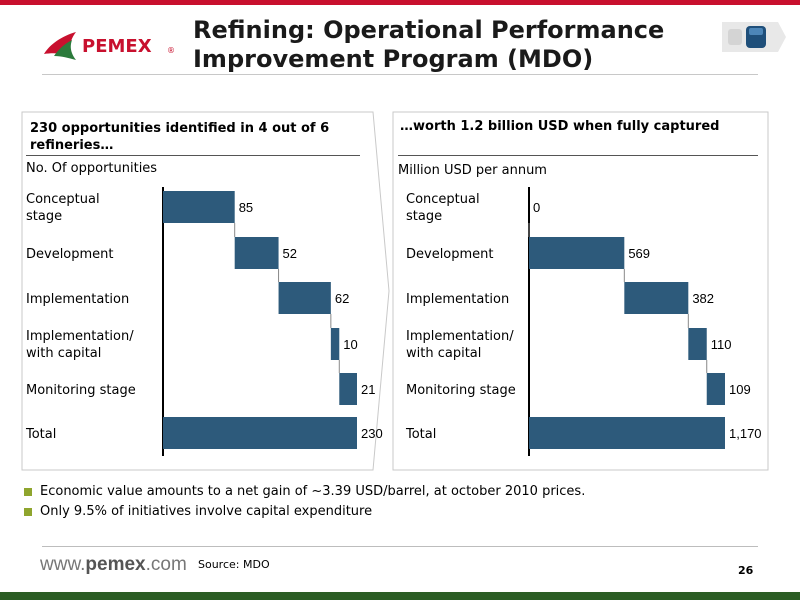 The width and height of the screenshot is (800, 600). I want to click on url-brand: pemex, so click(115, 564).